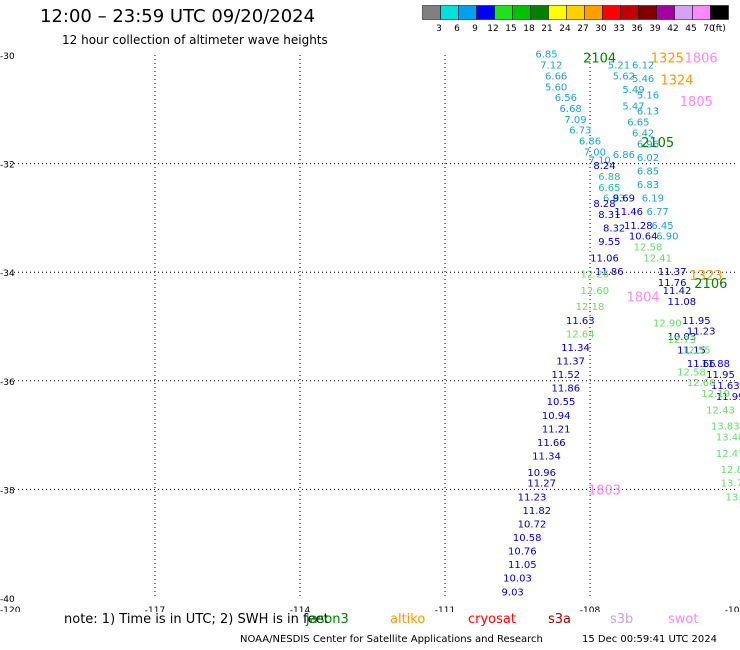 The height and width of the screenshot is (650, 740). What do you see at coordinates (733, 497) in the screenshot?
I see `wave-height-value: 13.38` at bounding box center [733, 497].